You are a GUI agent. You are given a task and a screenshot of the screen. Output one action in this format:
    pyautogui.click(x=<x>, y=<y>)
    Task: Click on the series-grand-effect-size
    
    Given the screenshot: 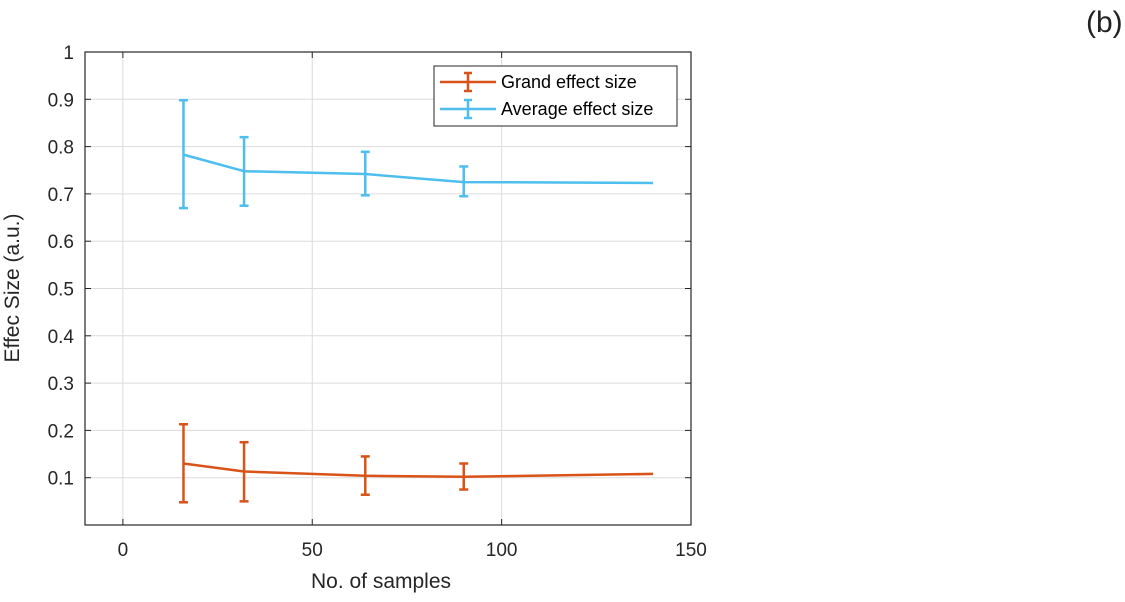 What is the action you would take?
    pyautogui.click(x=416, y=463)
    